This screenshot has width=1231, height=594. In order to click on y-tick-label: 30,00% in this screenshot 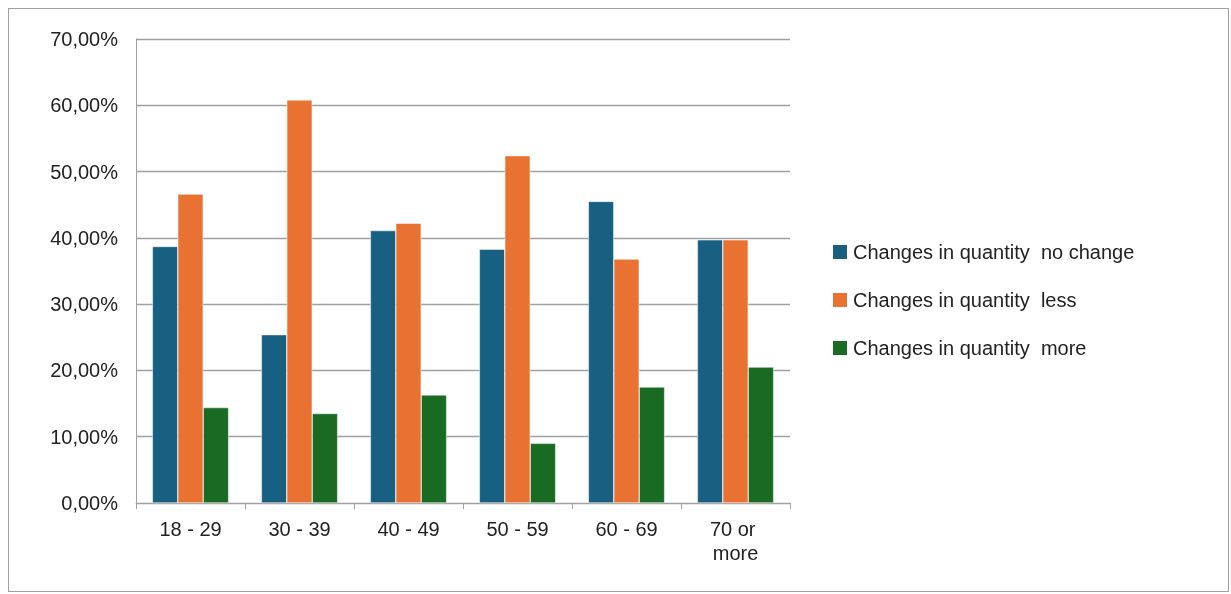, I will do `click(84, 304)`.